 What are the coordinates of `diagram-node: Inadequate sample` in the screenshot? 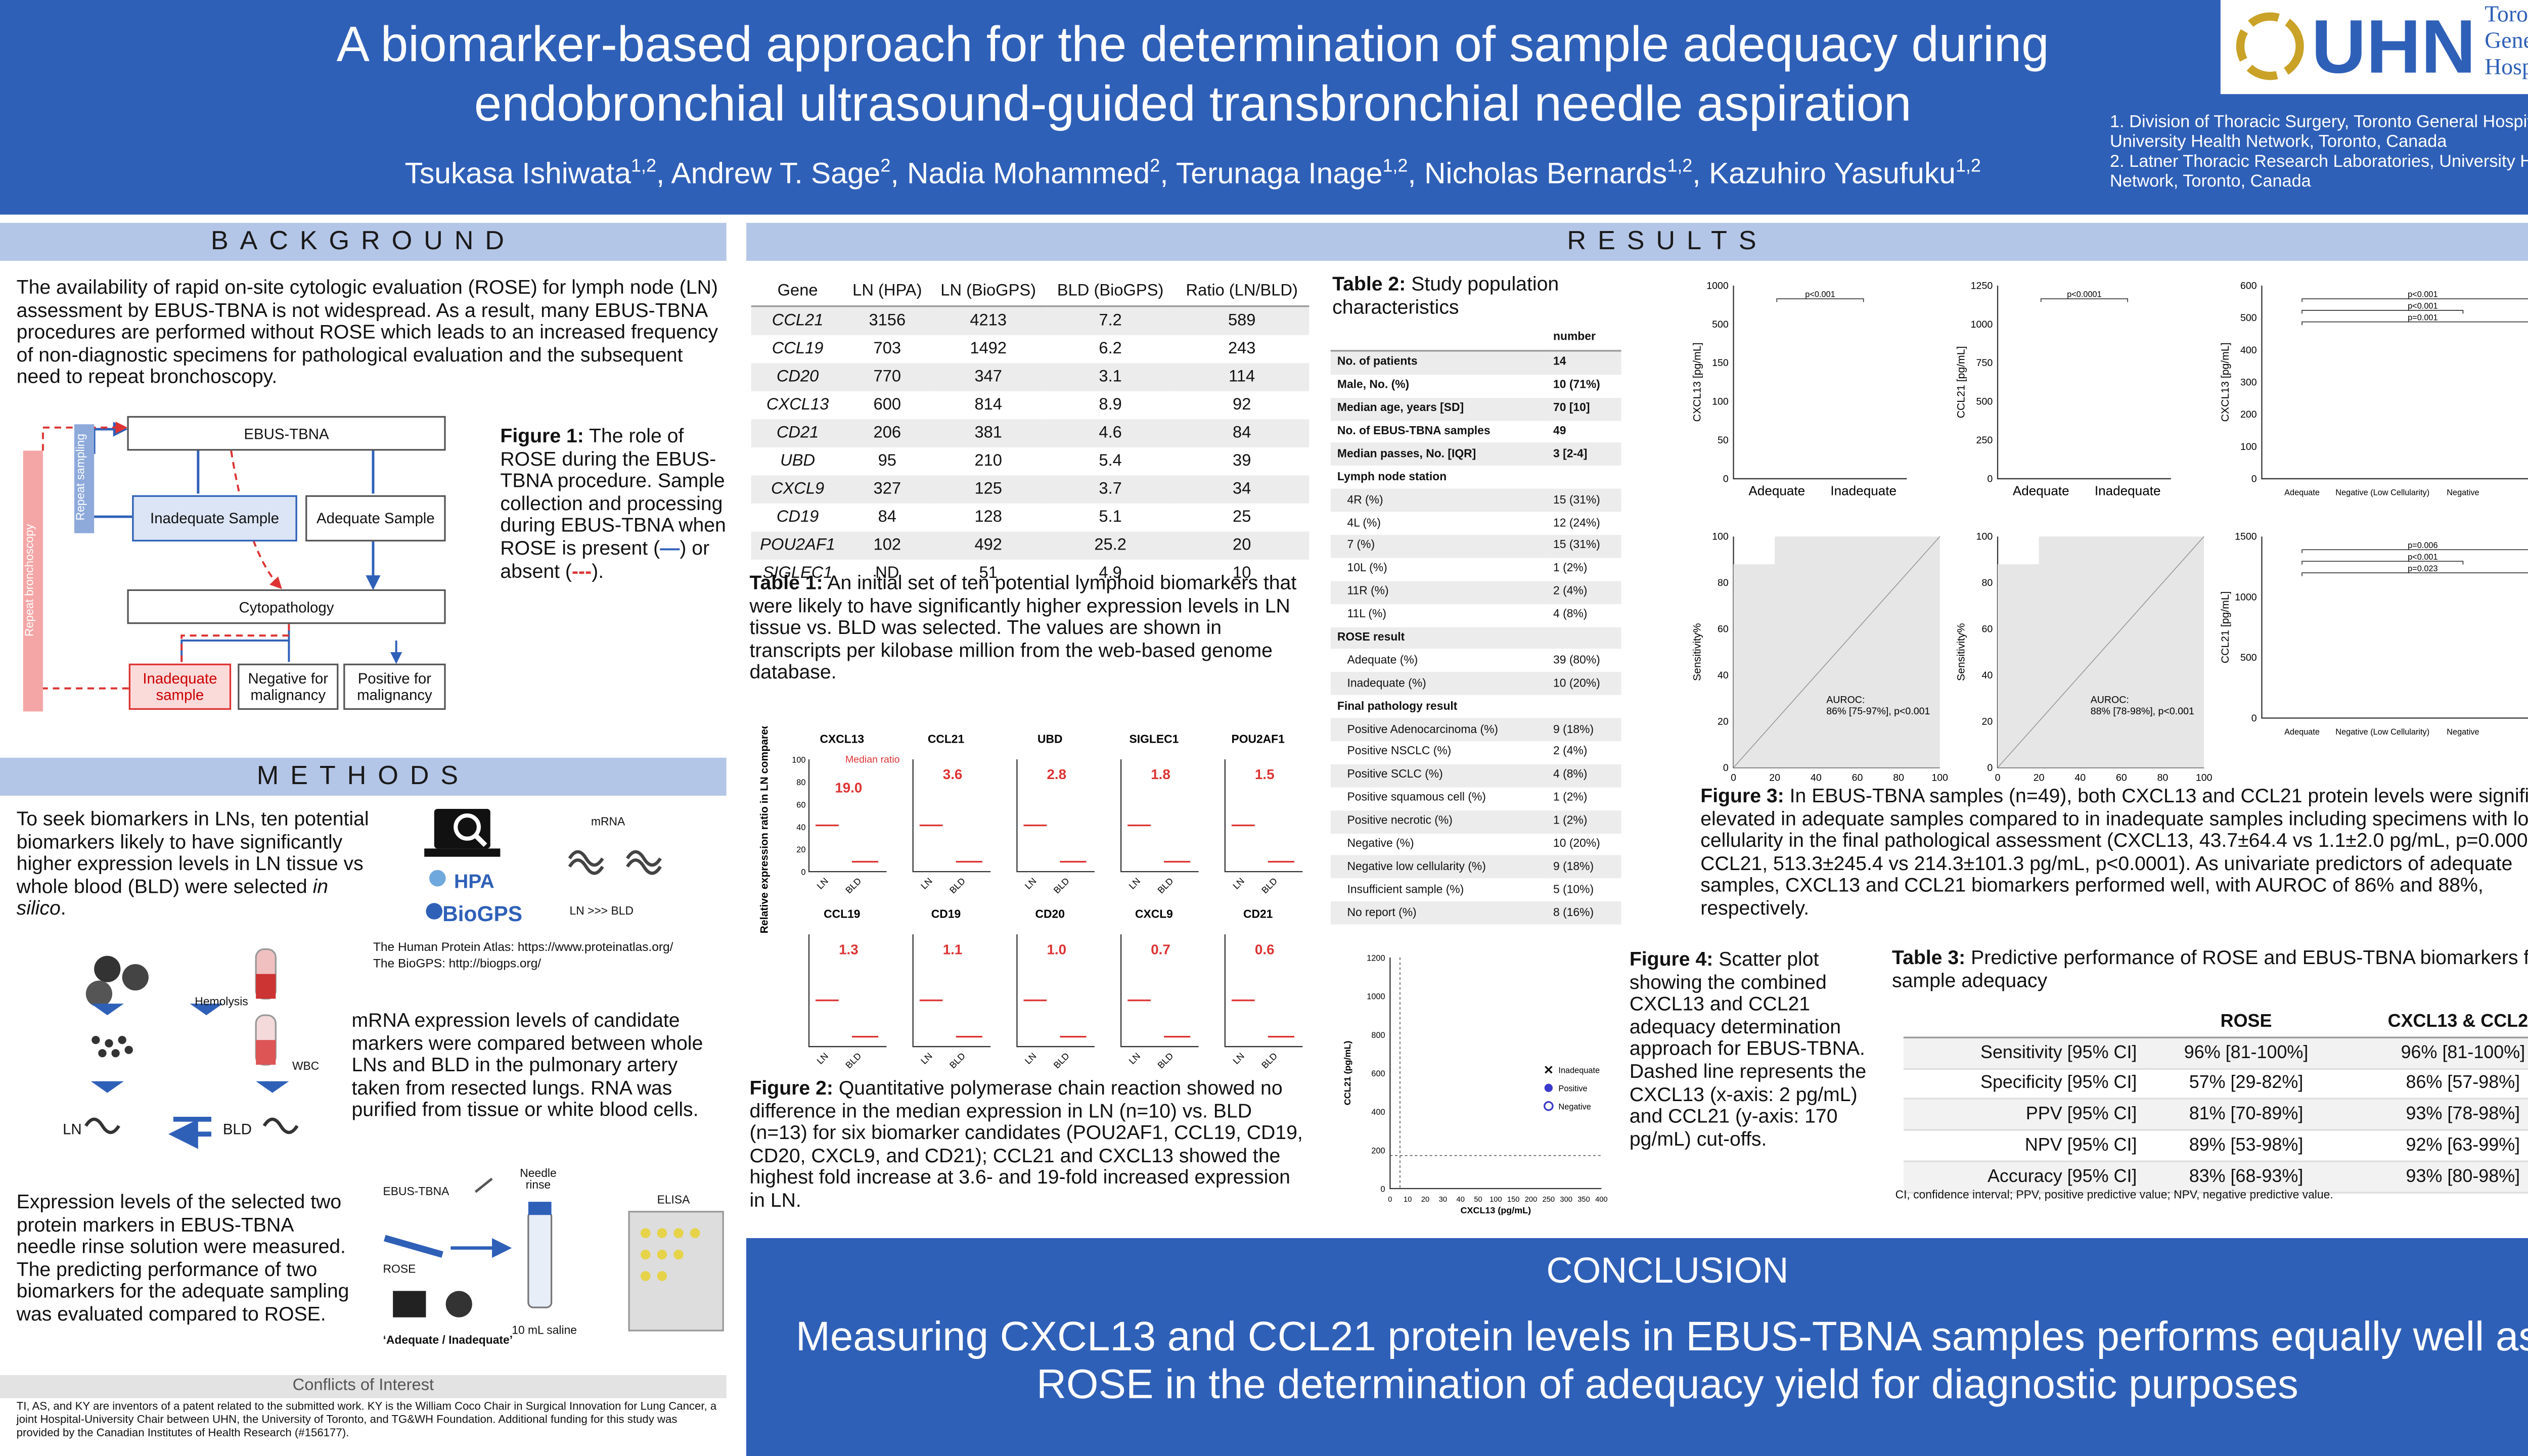 It's located at (180, 686).